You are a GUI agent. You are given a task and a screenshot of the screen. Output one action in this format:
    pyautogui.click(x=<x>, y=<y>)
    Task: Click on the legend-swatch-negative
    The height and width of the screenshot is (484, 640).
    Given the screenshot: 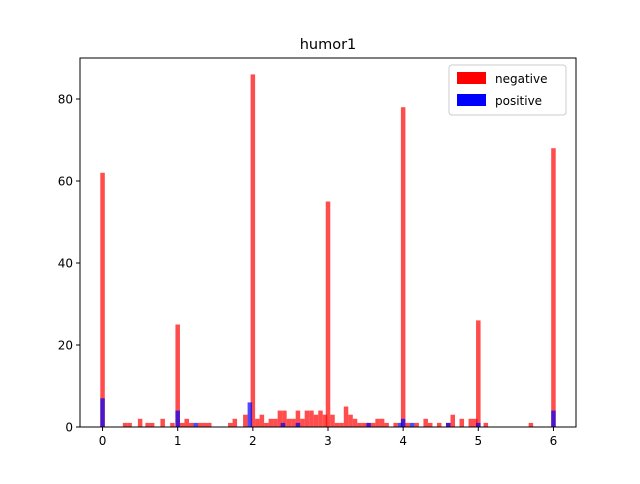 What is the action you would take?
    pyautogui.click(x=471, y=78)
    